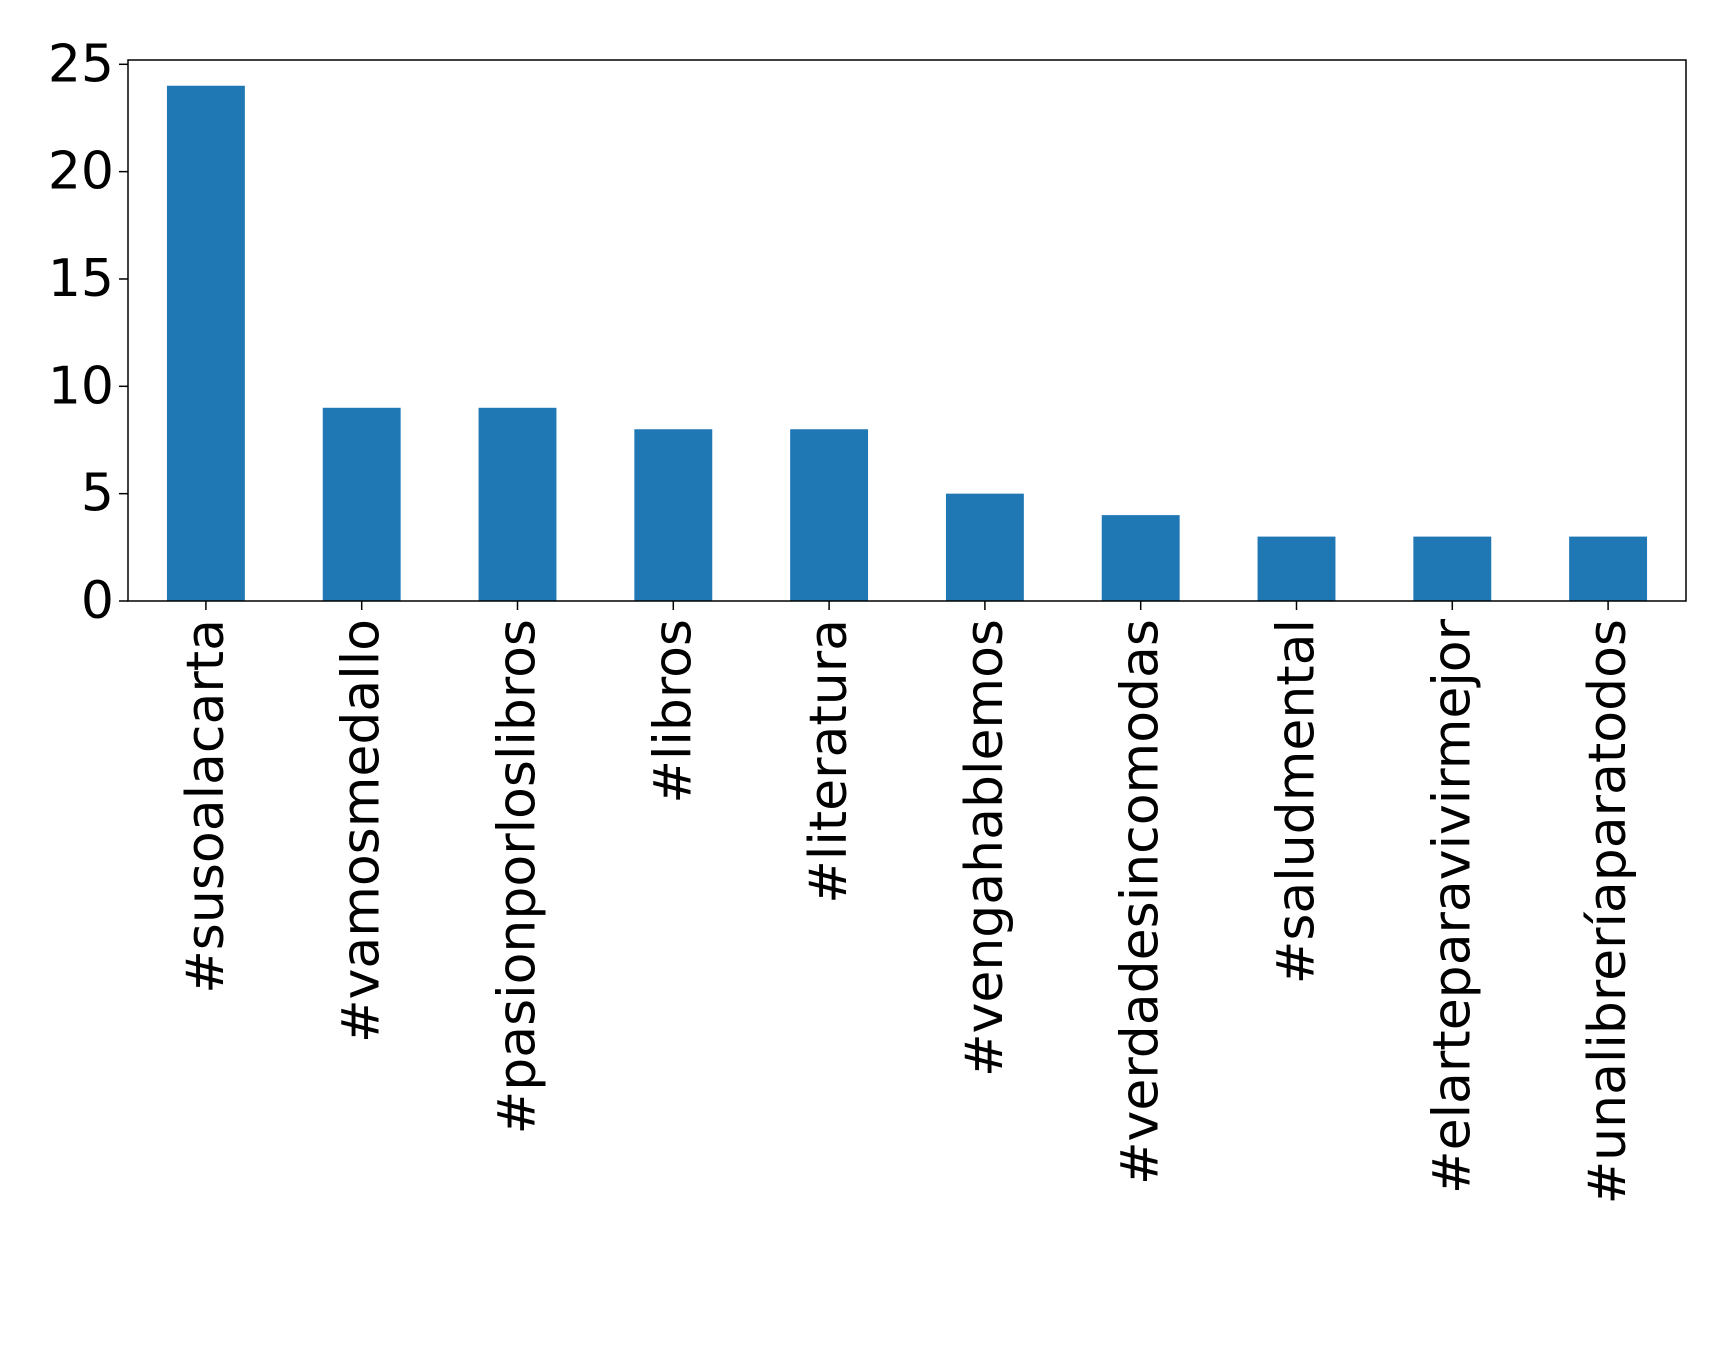 The width and height of the screenshot is (1719, 1351). Describe the element at coordinates (81, 64) in the screenshot. I see `y-tick-label: 25` at that location.